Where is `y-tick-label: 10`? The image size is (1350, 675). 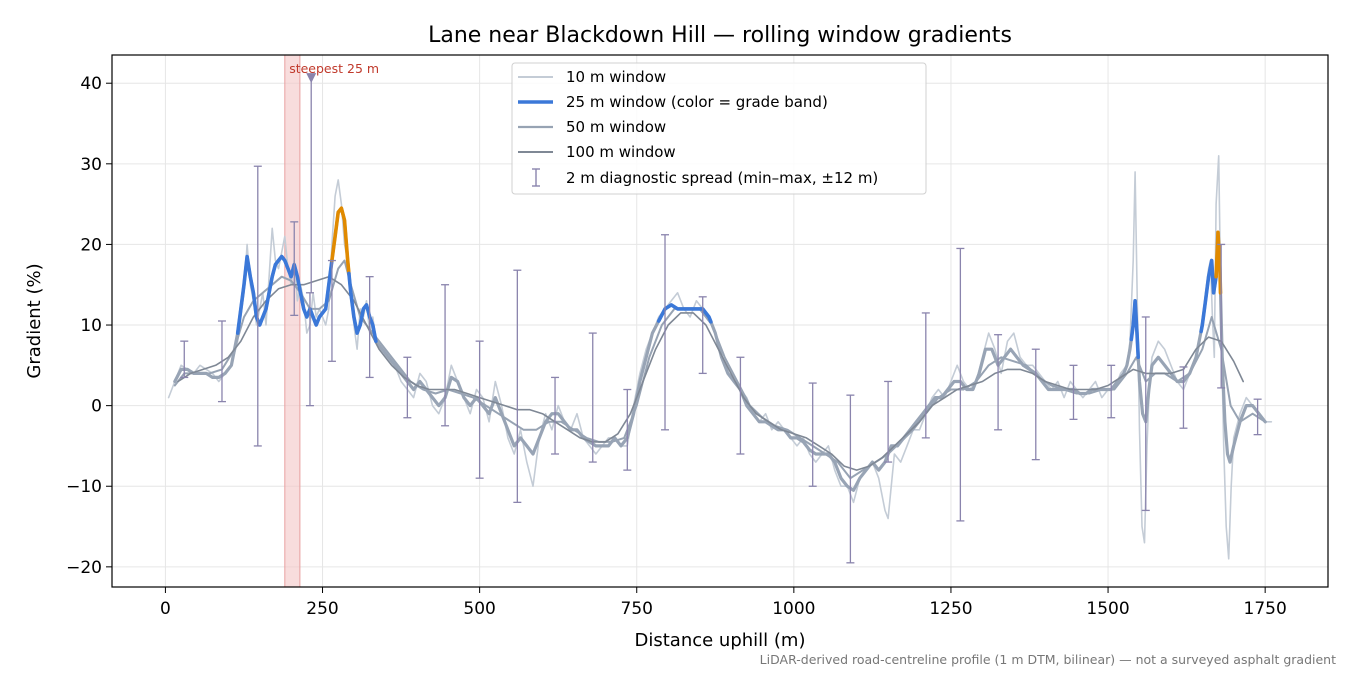 y-tick-label: 10 is located at coordinates (91, 326).